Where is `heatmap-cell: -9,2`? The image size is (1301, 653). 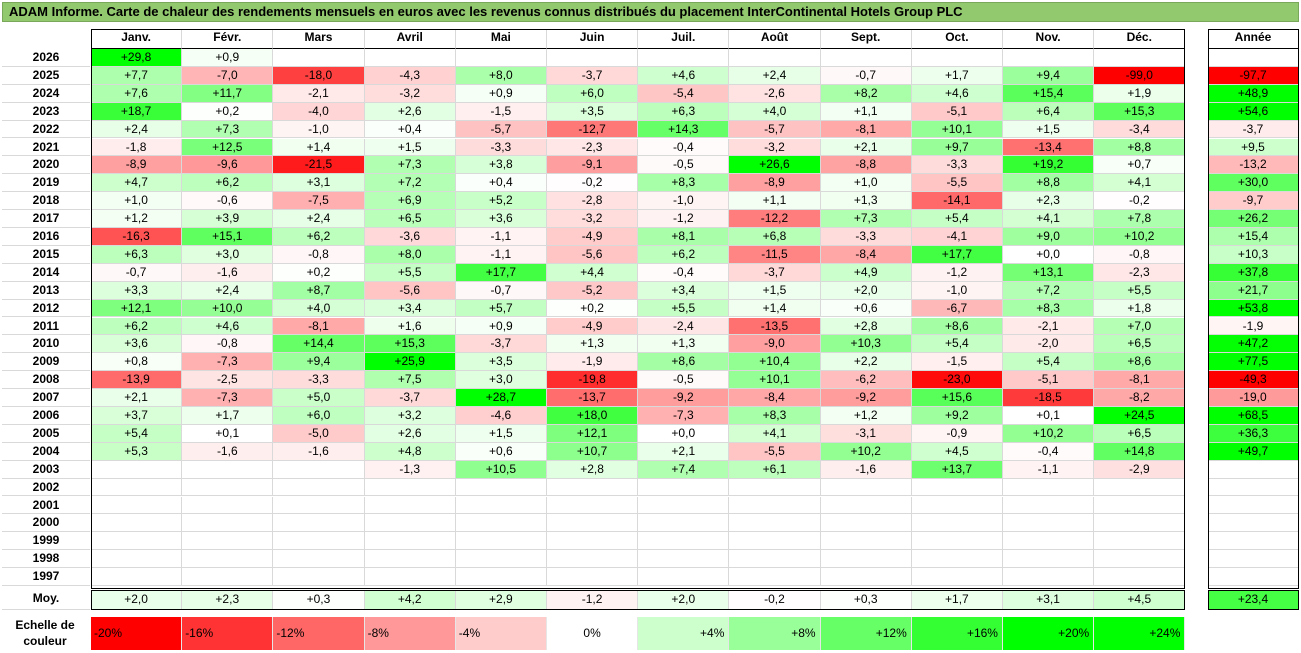
heatmap-cell: -9,2 is located at coordinates (866, 398).